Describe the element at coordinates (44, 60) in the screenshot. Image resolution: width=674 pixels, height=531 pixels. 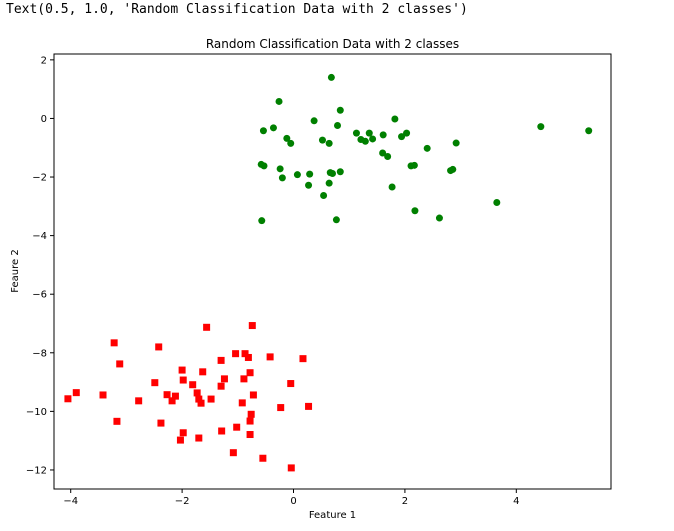
I see `y-tick-label: 2` at that location.